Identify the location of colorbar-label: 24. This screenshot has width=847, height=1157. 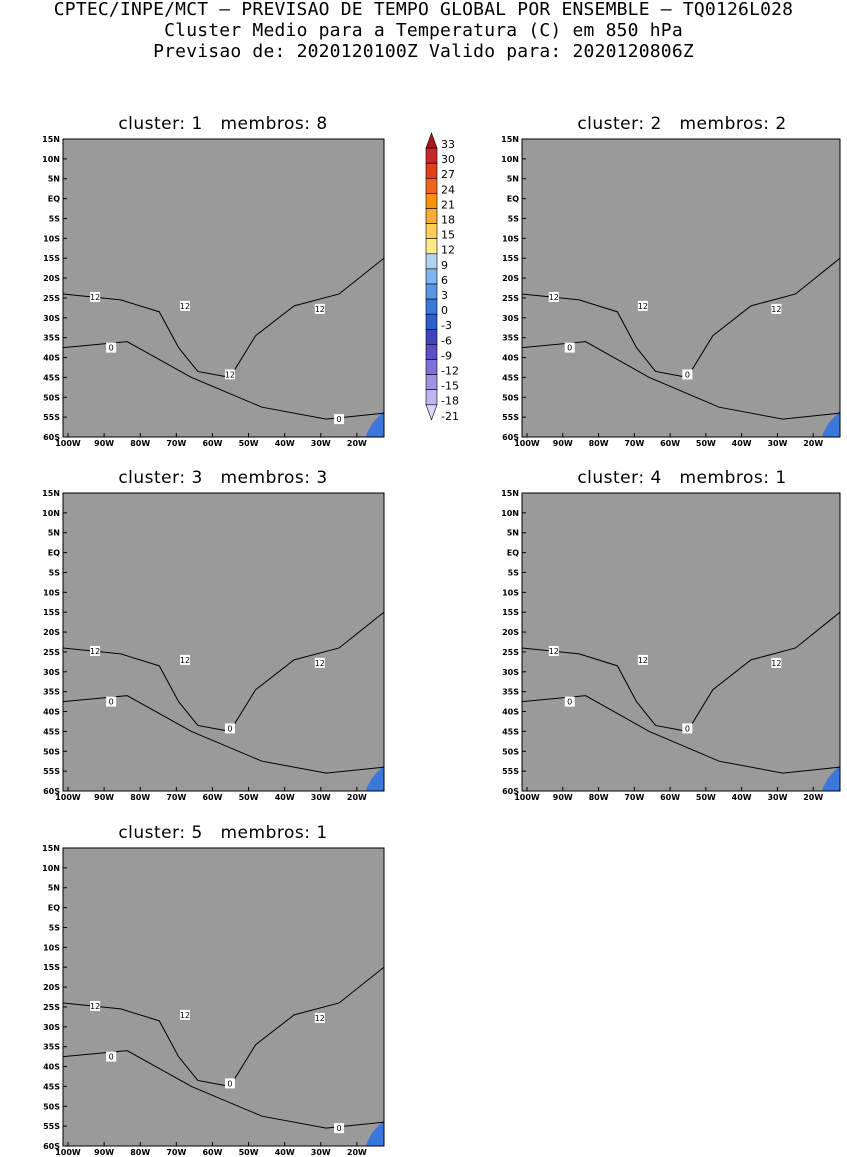
(448, 189).